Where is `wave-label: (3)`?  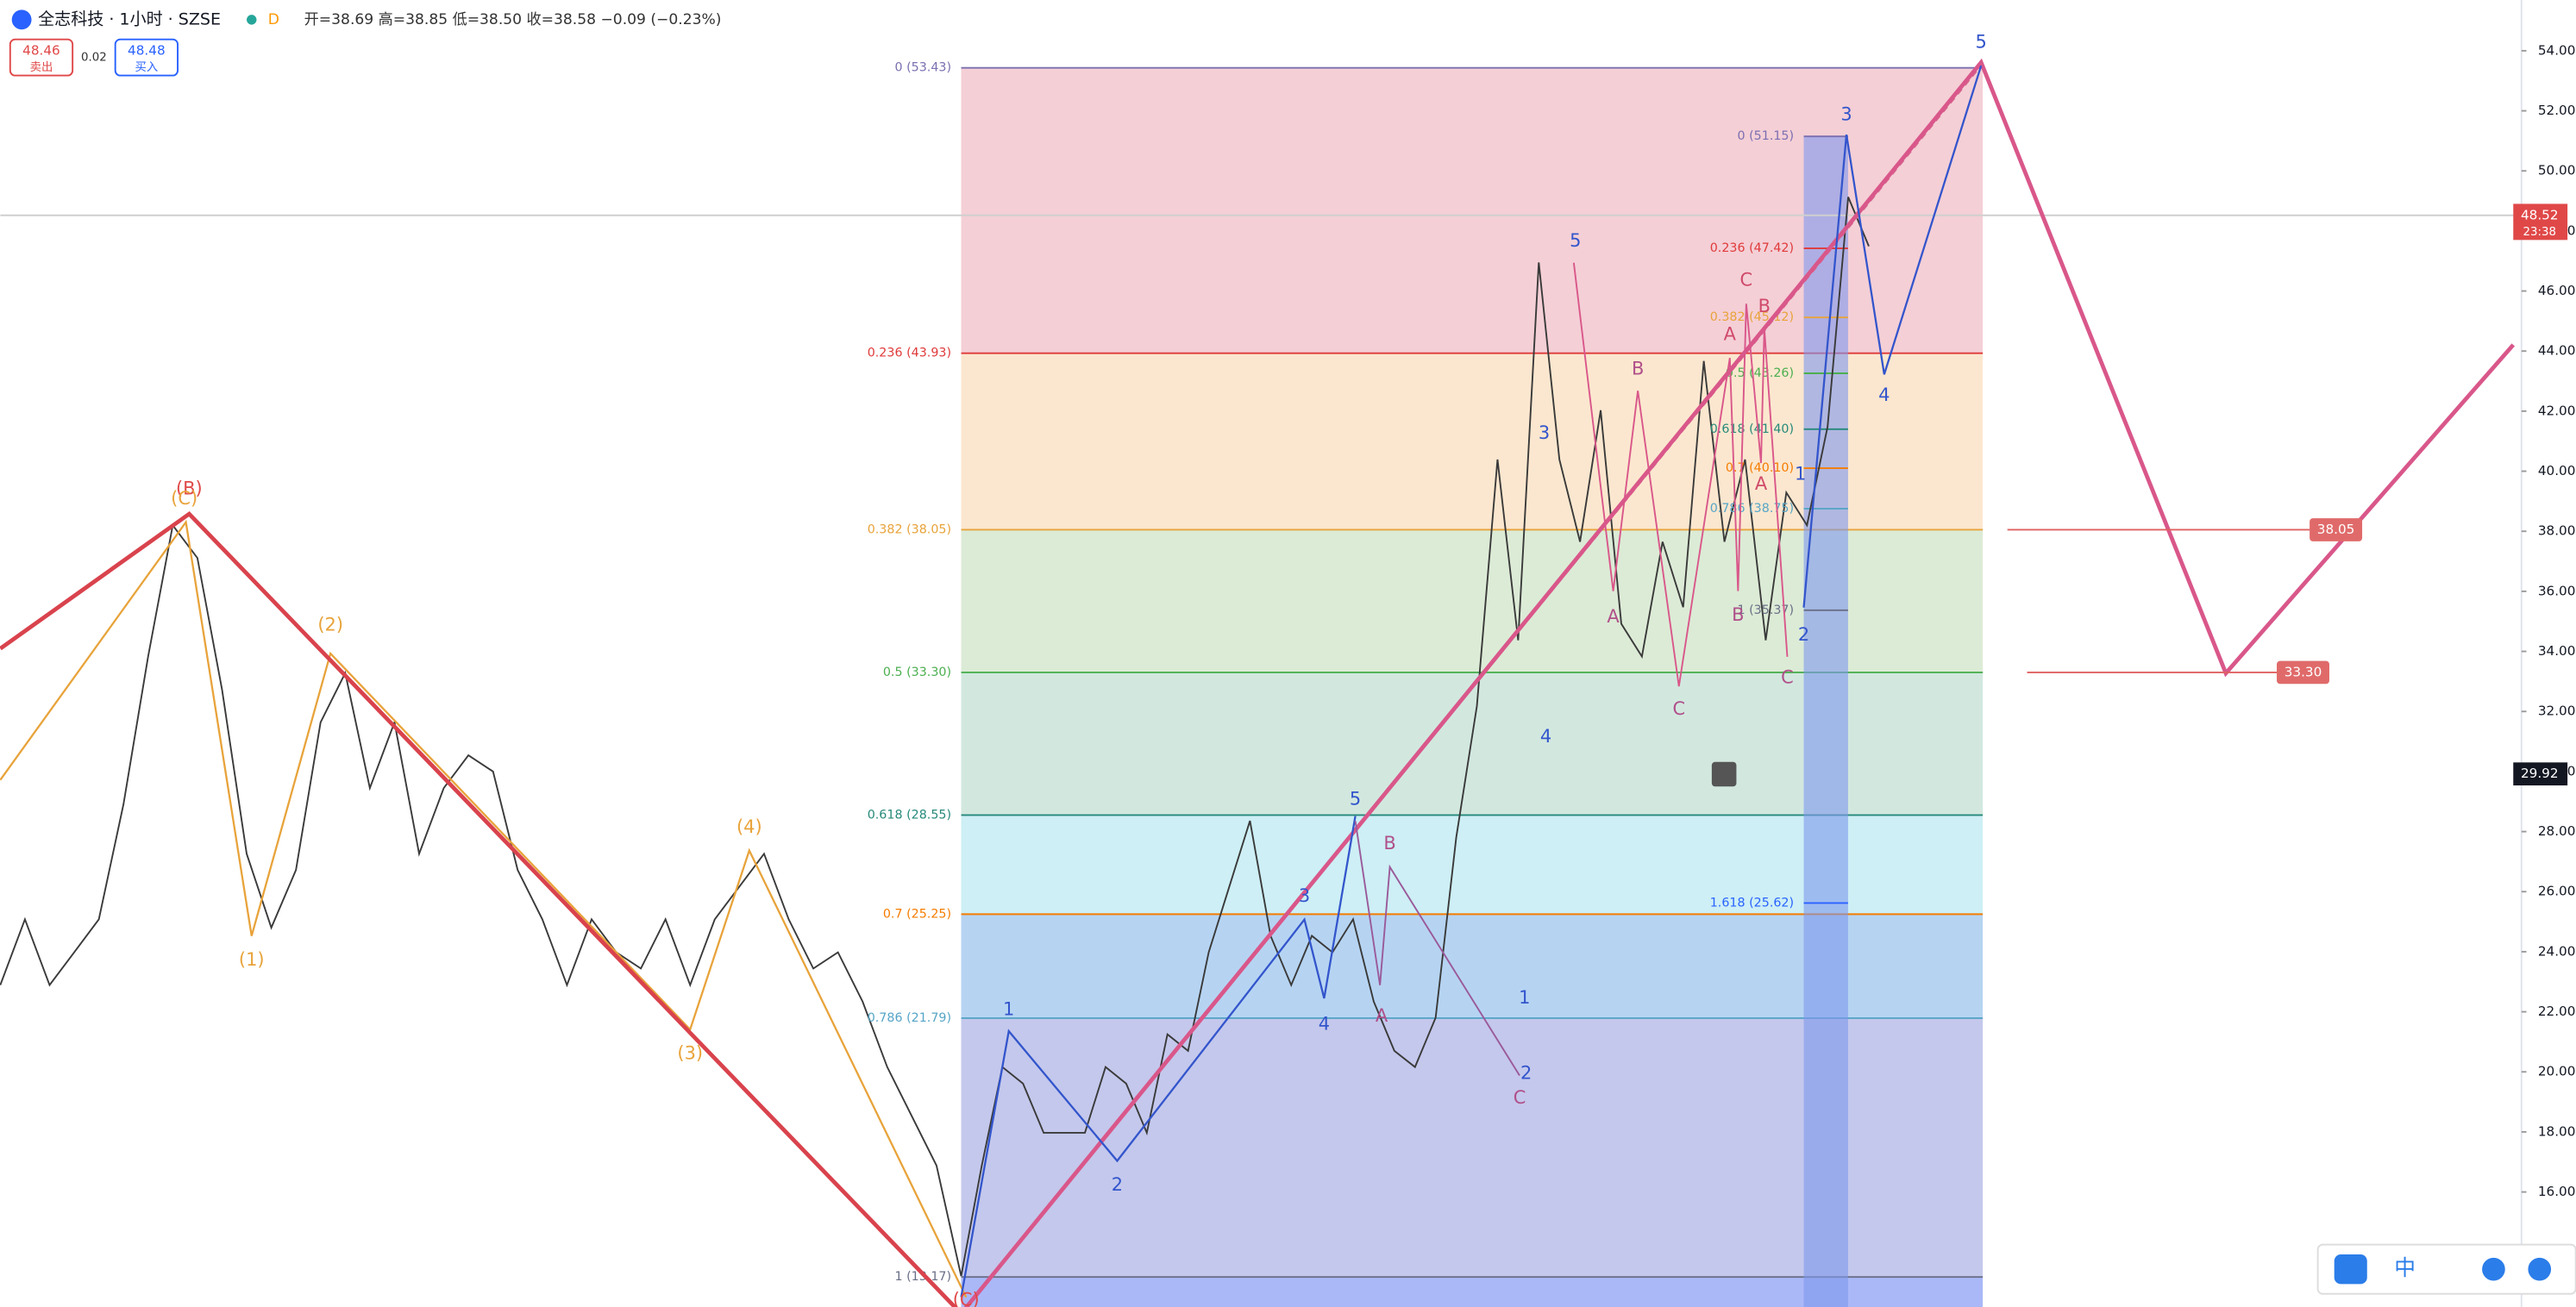 wave-label: (3) is located at coordinates (690, 1053).